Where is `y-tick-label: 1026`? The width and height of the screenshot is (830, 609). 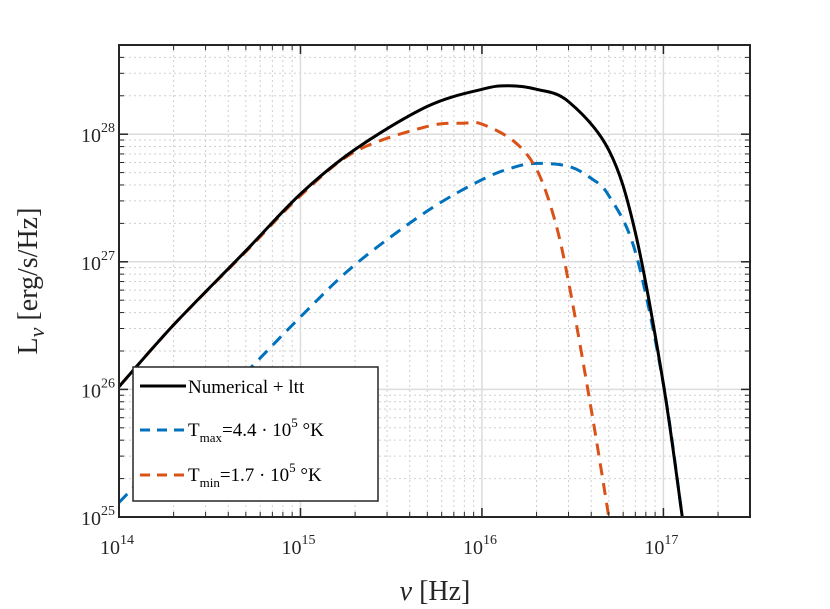
y-tick-label: 1026 is located at coordinates (98, 389).